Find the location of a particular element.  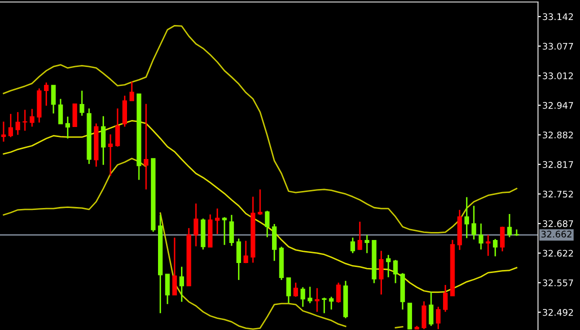

y-tick-label: 33.142 is located at coordinates (557, 16).